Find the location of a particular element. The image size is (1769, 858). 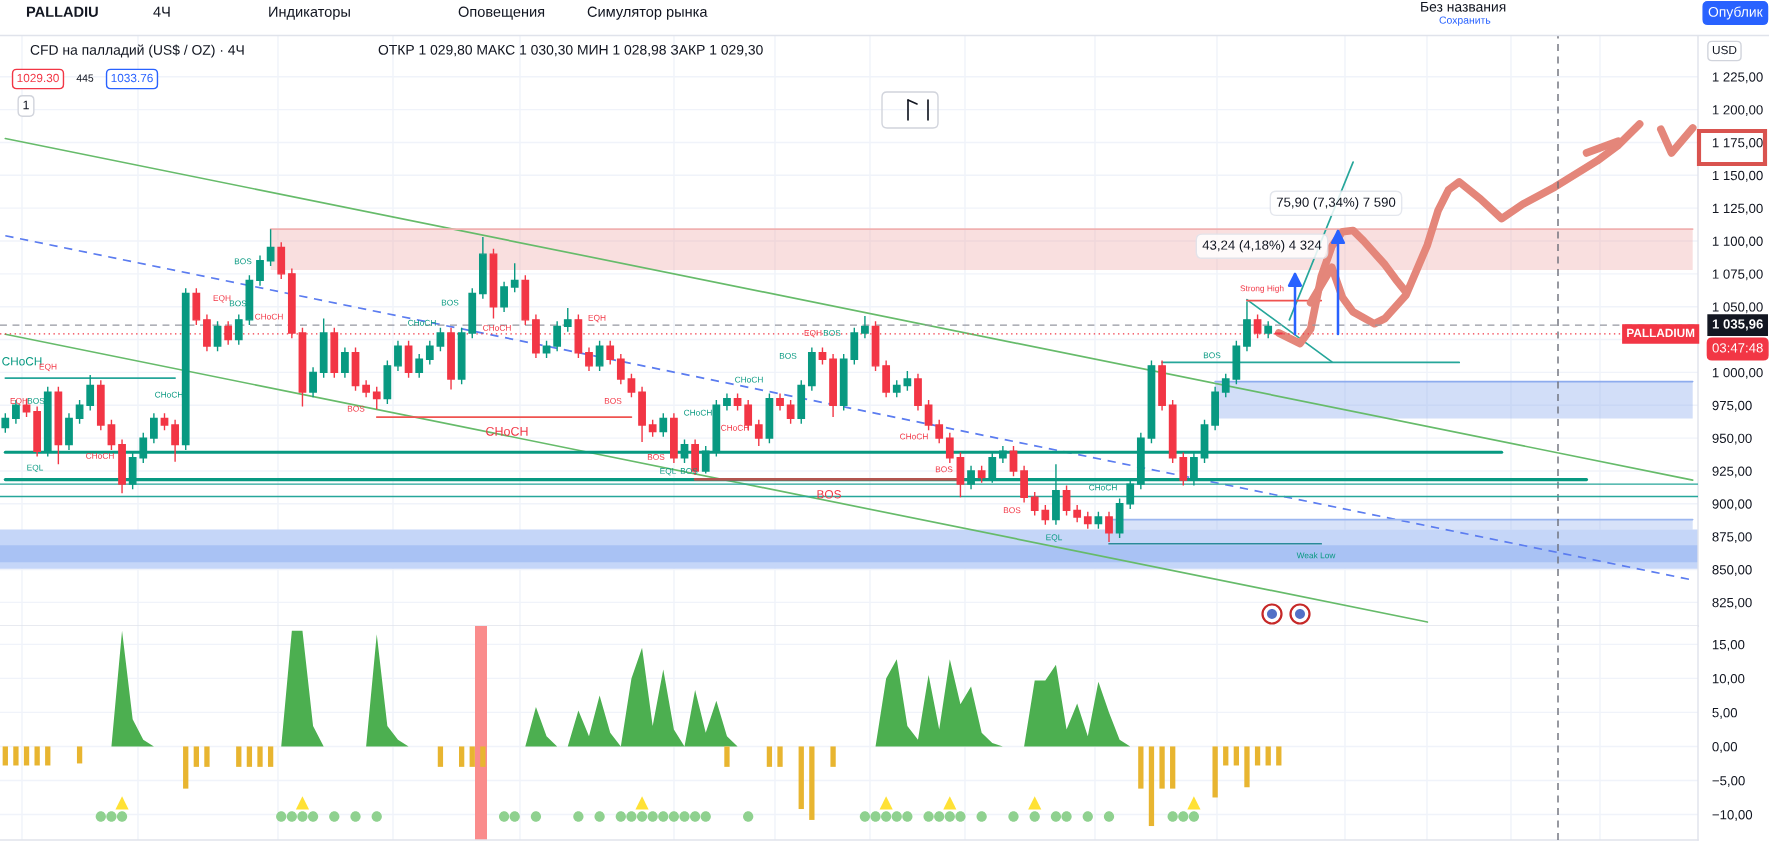

annotation: 1029.30 is located at coordinates (38, 78).